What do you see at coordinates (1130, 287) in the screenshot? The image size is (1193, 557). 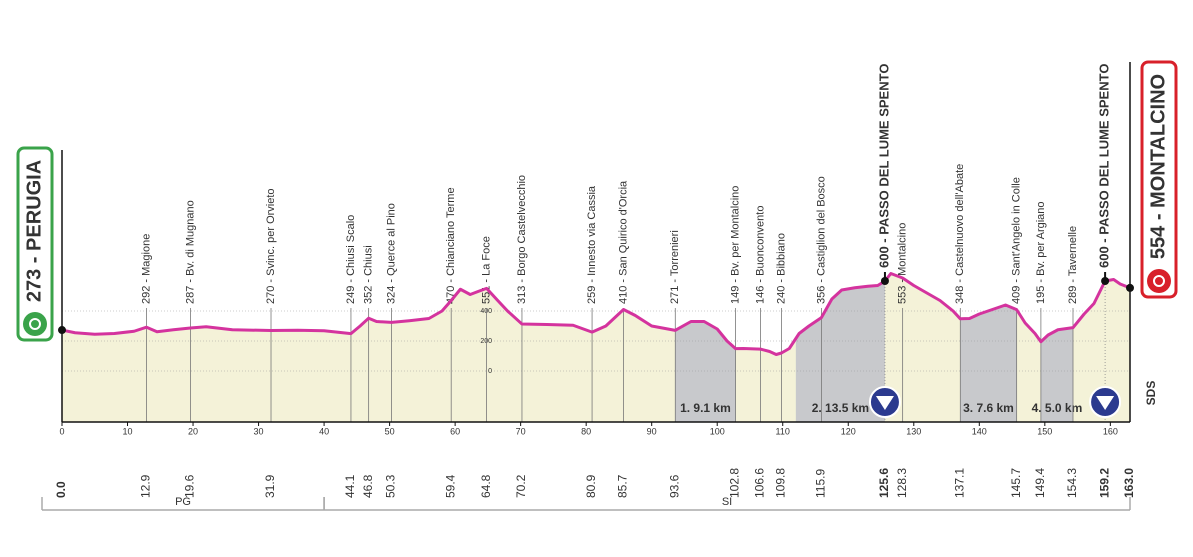 I see `finish-dot` at bounding box center [1130, 287].